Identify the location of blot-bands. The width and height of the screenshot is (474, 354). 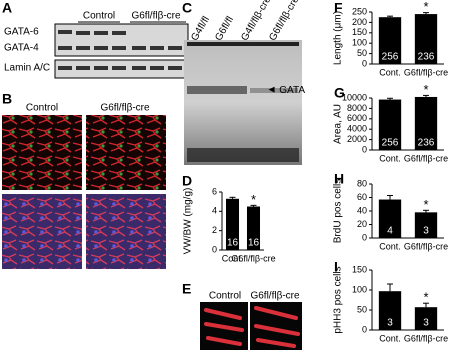
(120, 50).